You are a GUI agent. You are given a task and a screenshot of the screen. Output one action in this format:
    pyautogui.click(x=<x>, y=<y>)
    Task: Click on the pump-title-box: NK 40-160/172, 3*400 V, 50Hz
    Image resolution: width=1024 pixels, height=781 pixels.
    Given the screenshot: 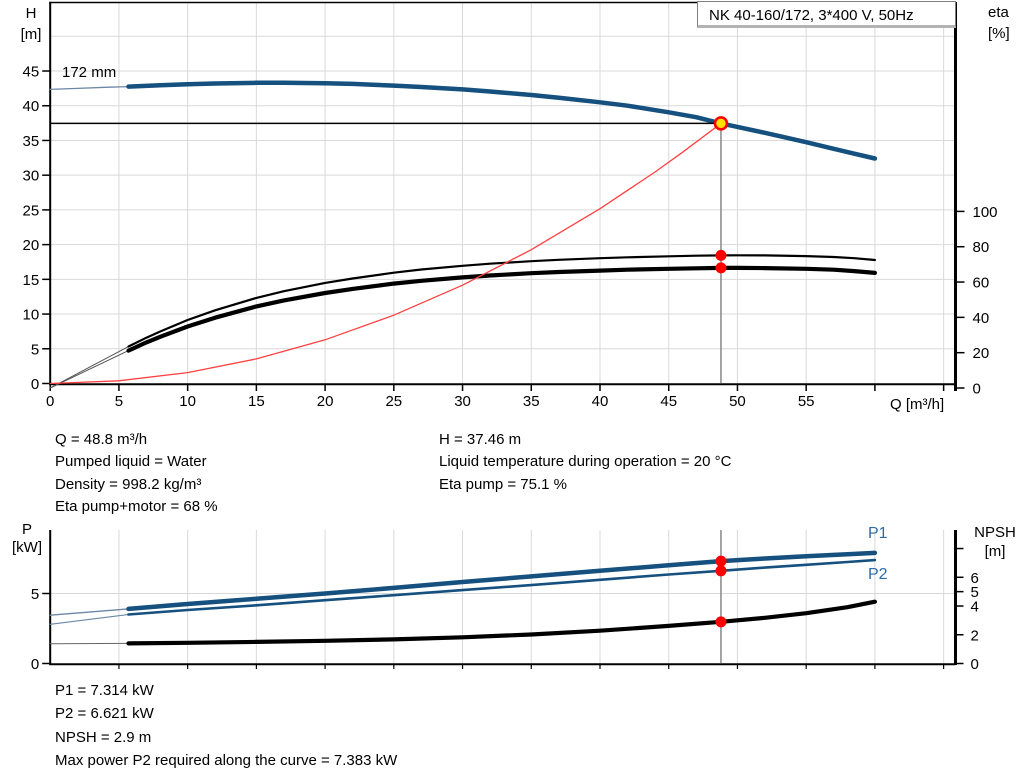 What is the action you would take?
    pyautogui.click(x=826, y=14)
    